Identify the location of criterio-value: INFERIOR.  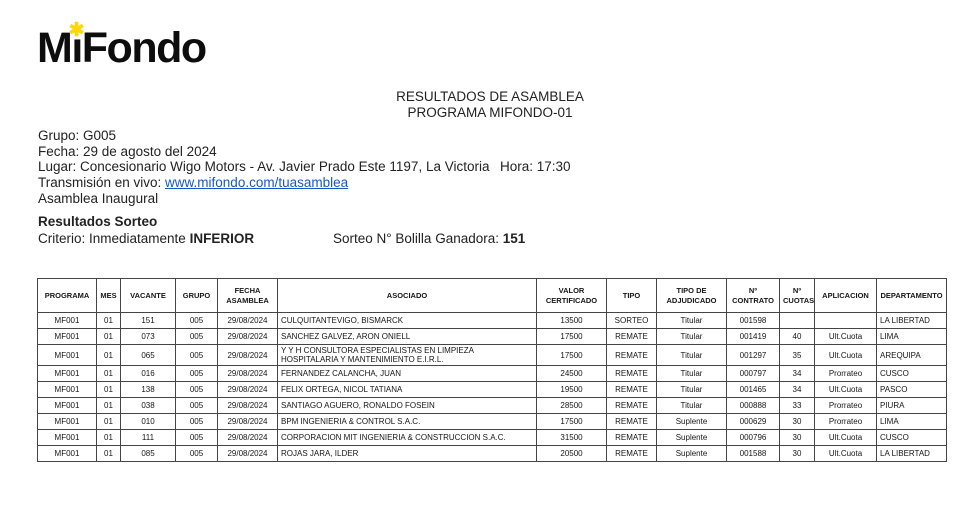
(222, 238).